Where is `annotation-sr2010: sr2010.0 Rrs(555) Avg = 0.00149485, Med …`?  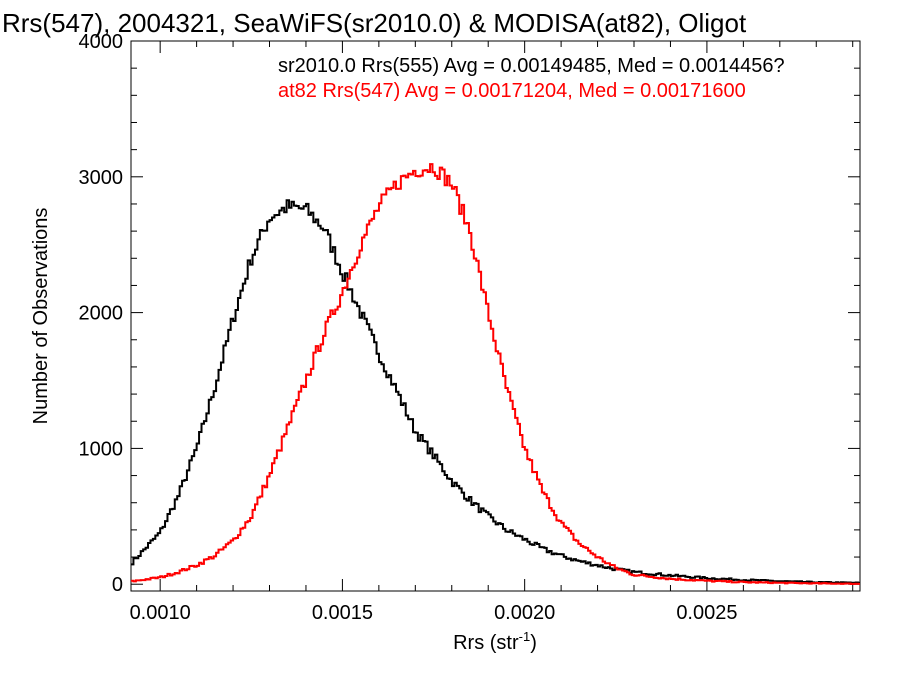
annotation-sr2010: sr2010.0 Rrs(555) Avg = 0.00149485, Med … is located at coordinates (531, 66).